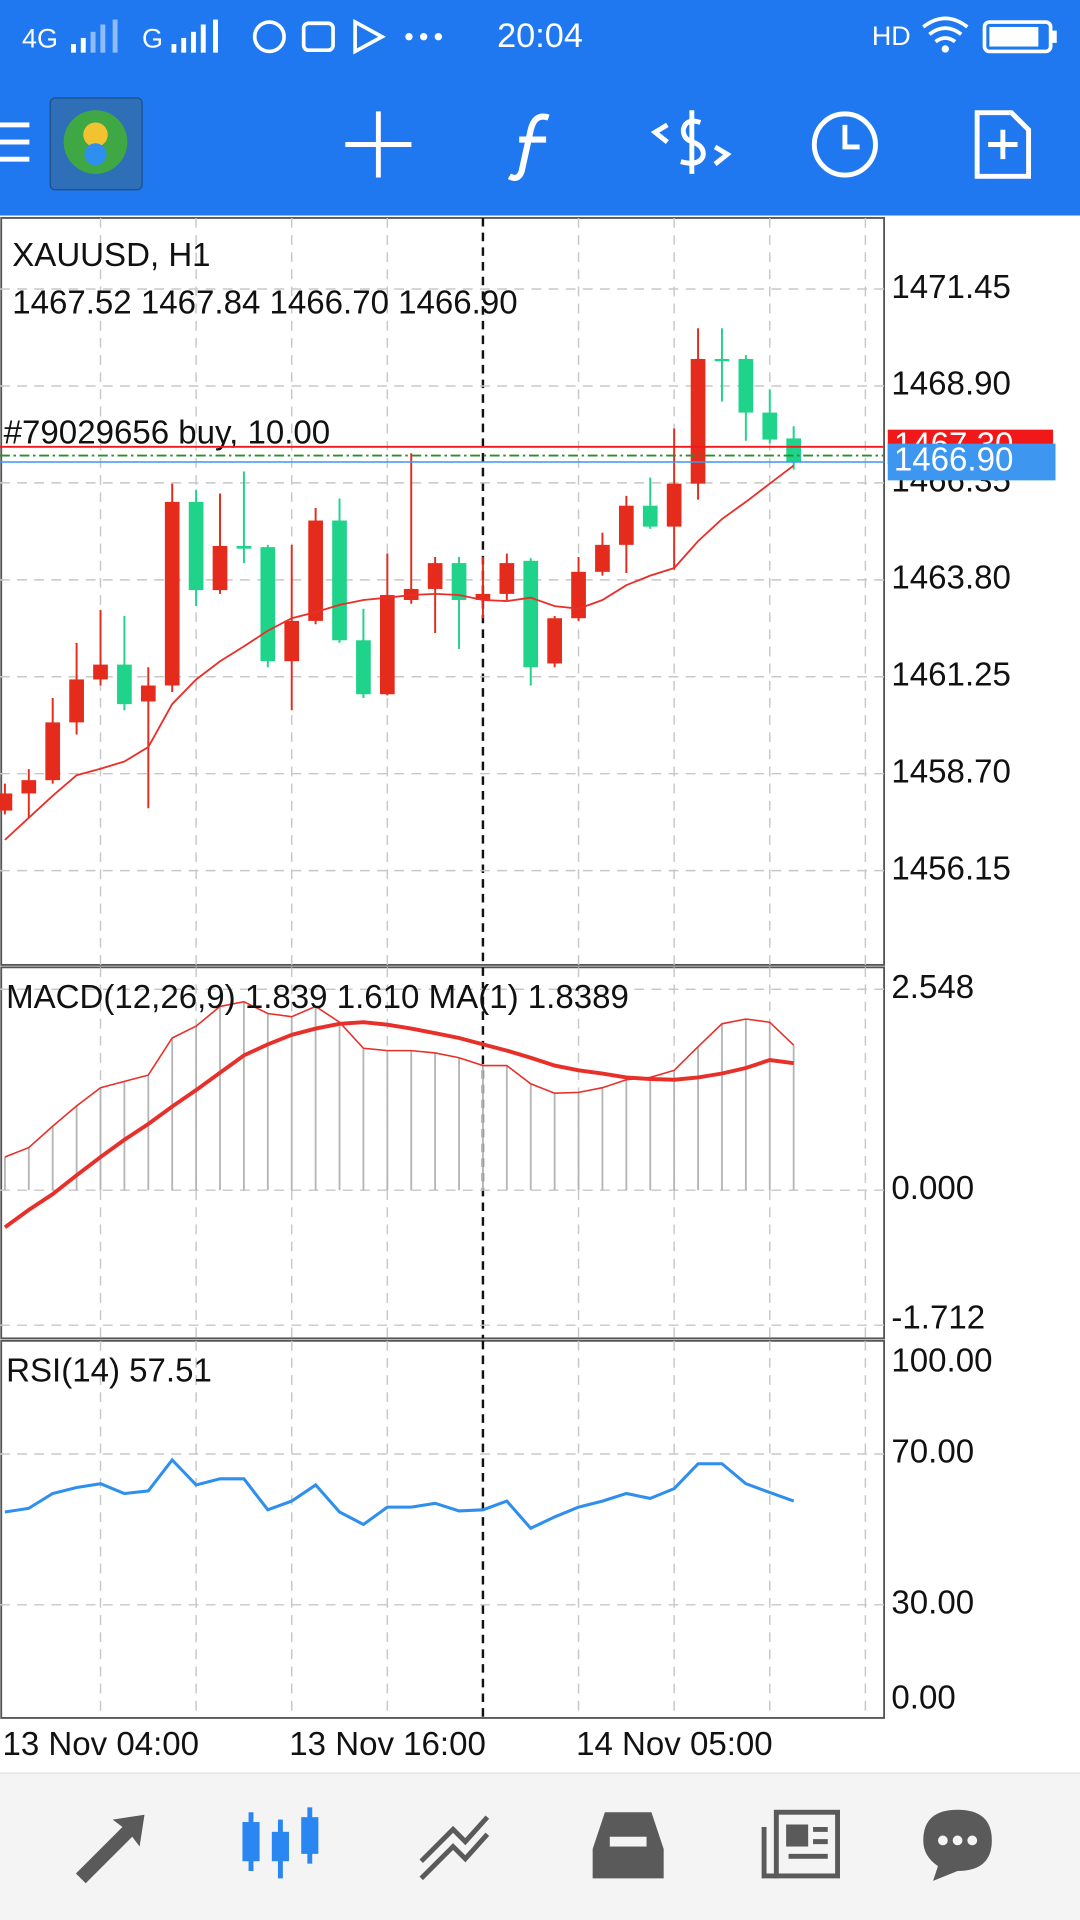 The width and height of the screenshot is (1080, 1920). I want to click on y-tick-label: 1458.70, so click(950, 771).